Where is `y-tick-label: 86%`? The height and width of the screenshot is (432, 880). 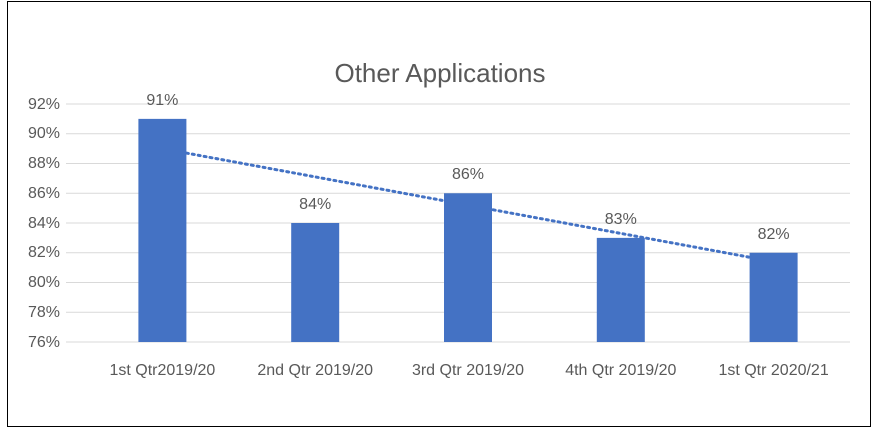
y-tick-label: 86% is located at coordinates (43, 193).